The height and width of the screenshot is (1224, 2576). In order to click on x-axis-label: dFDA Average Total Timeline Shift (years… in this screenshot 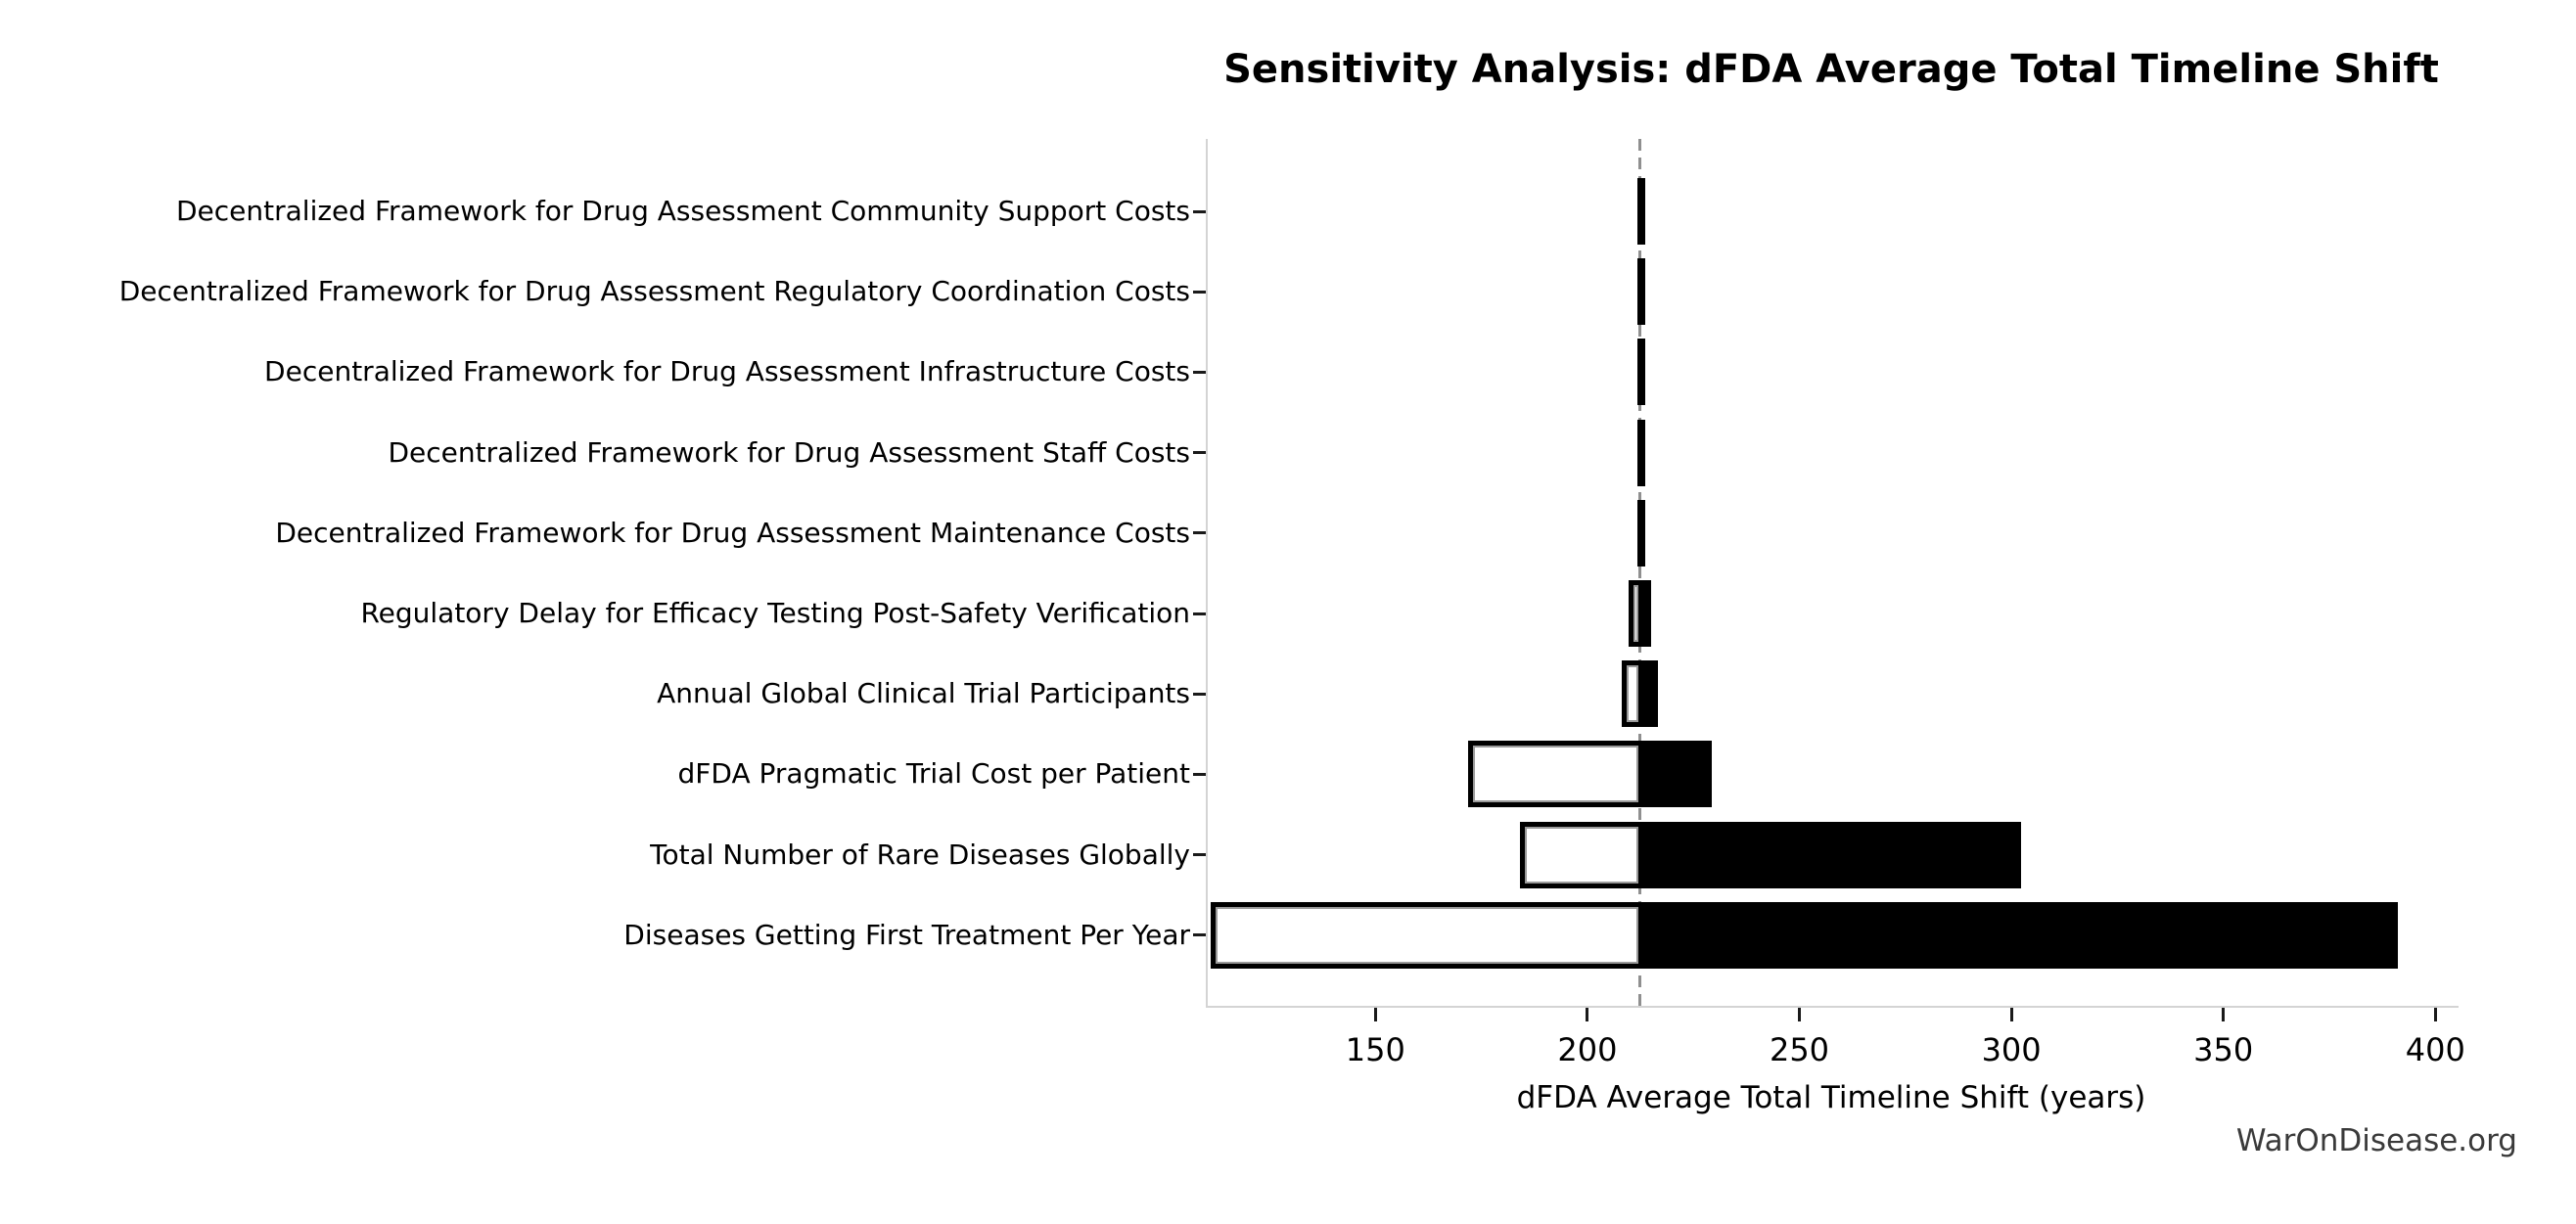, I will do `click(1831, 1097)`.